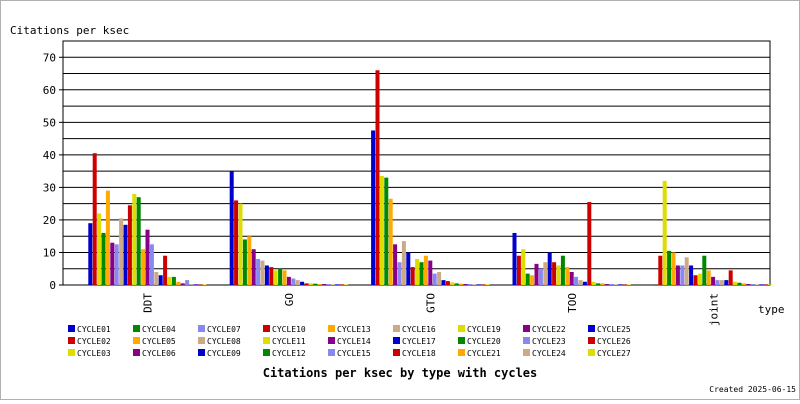 The width and height of the screenshot is (800, 404). What do you see at coordinates (289, 341) in the screenshot?
I see `legend-label: CYCLE11` at bounding box center [289, 341].